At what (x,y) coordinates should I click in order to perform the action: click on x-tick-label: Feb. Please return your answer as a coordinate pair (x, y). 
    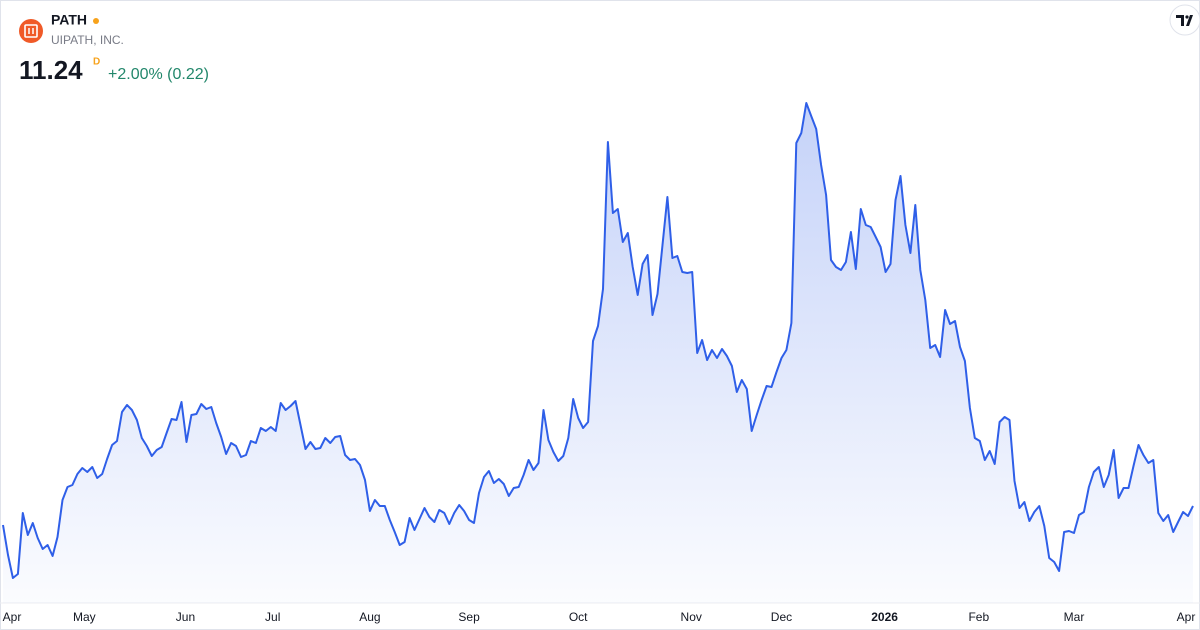
    Looking at the image, I should click on (978, 617).